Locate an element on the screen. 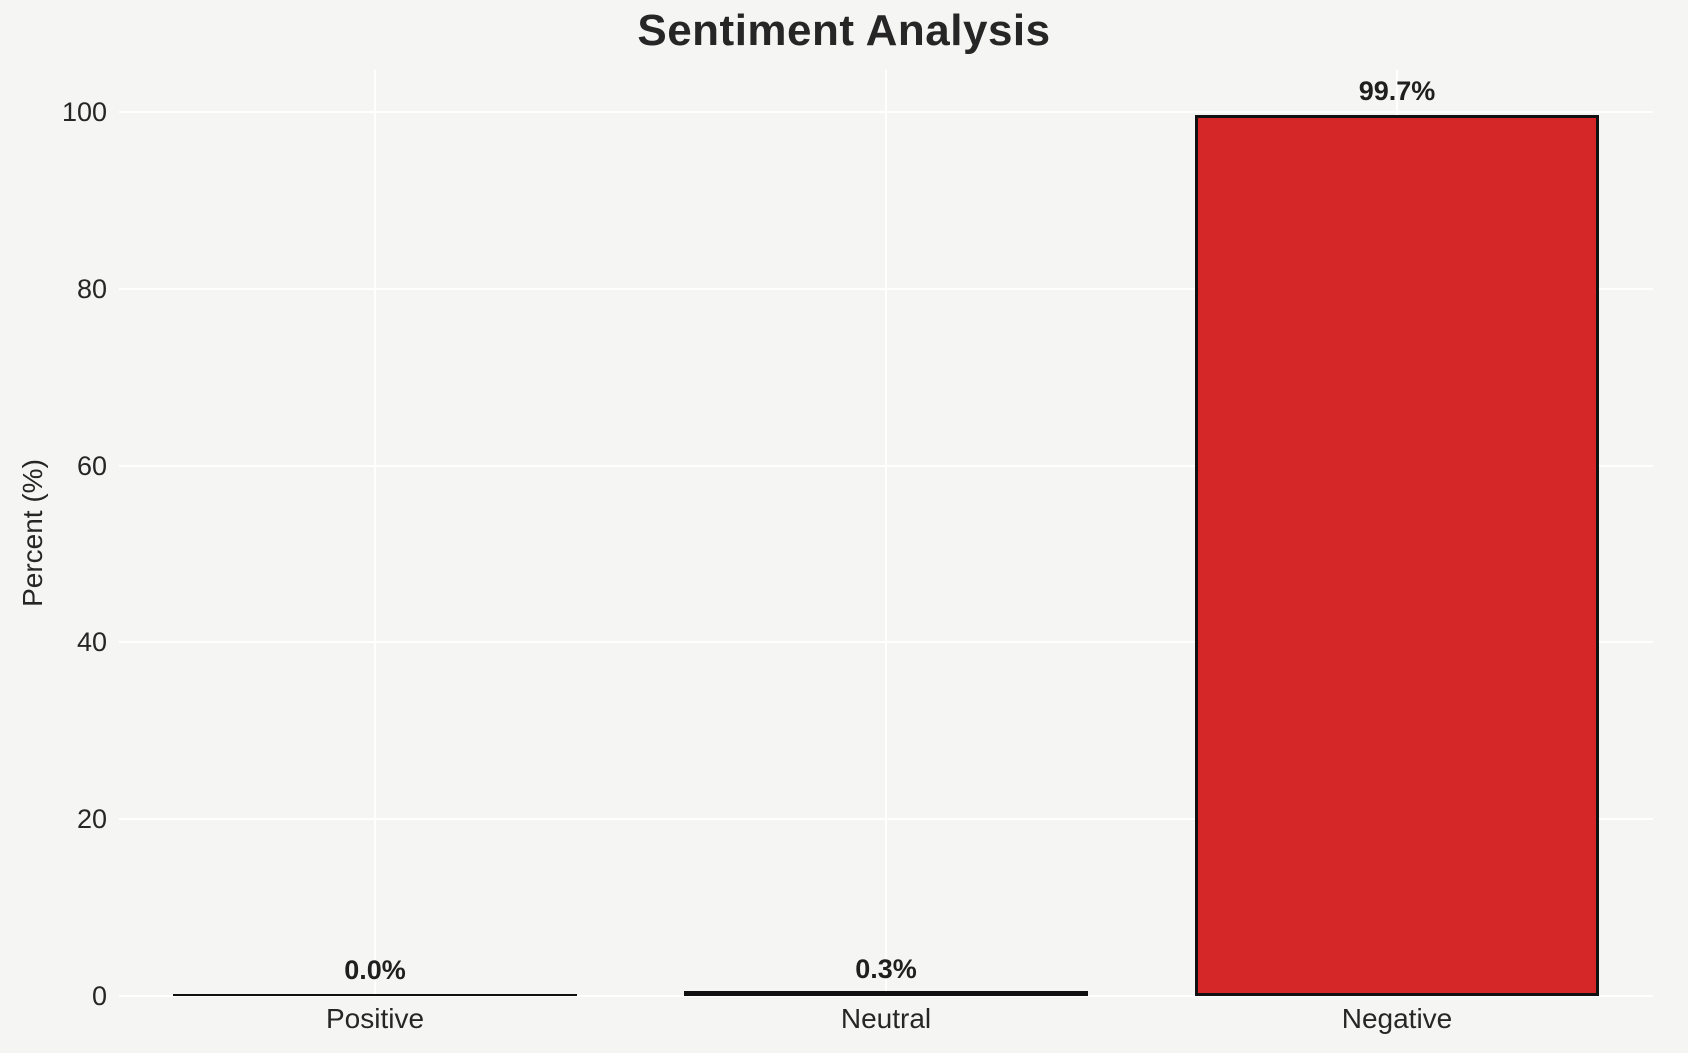  value-label-negative: 99.7% is located at coordinates (1397, 91).